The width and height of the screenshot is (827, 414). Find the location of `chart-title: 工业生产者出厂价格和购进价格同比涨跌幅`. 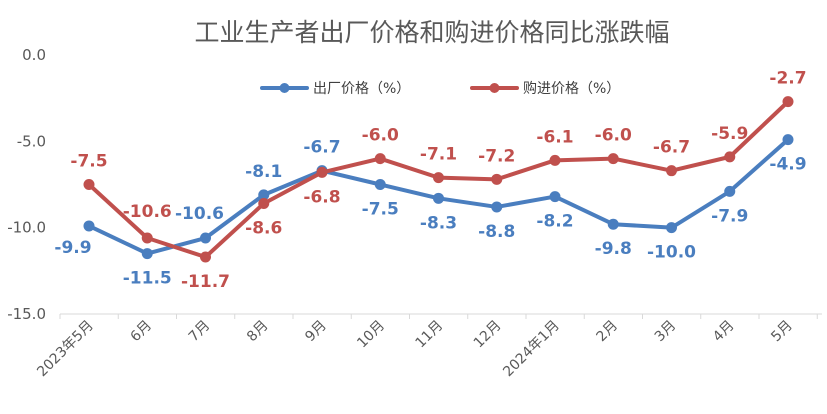

chart-title: 工业生产者出厂价格和购进价格同比涨跌幅 is located at coordinates (431, 32).